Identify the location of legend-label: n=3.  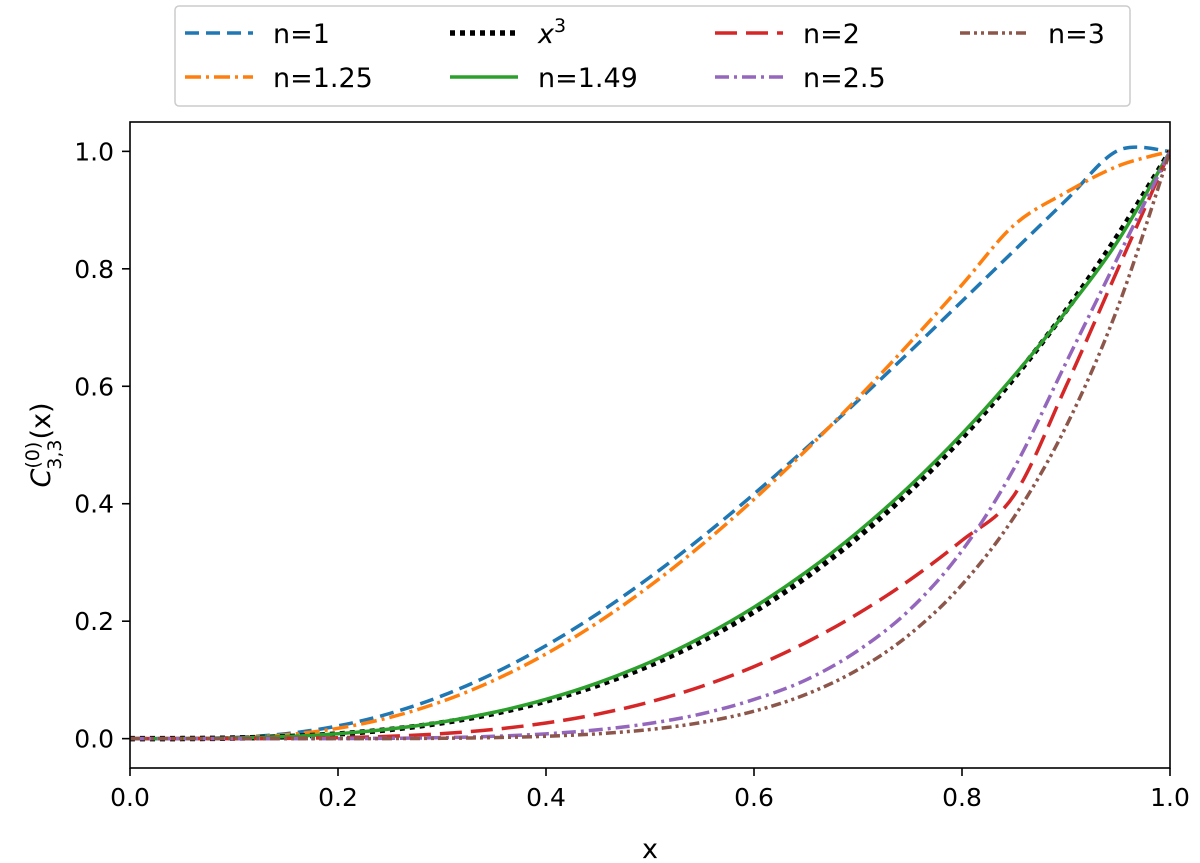
(1076, 34).